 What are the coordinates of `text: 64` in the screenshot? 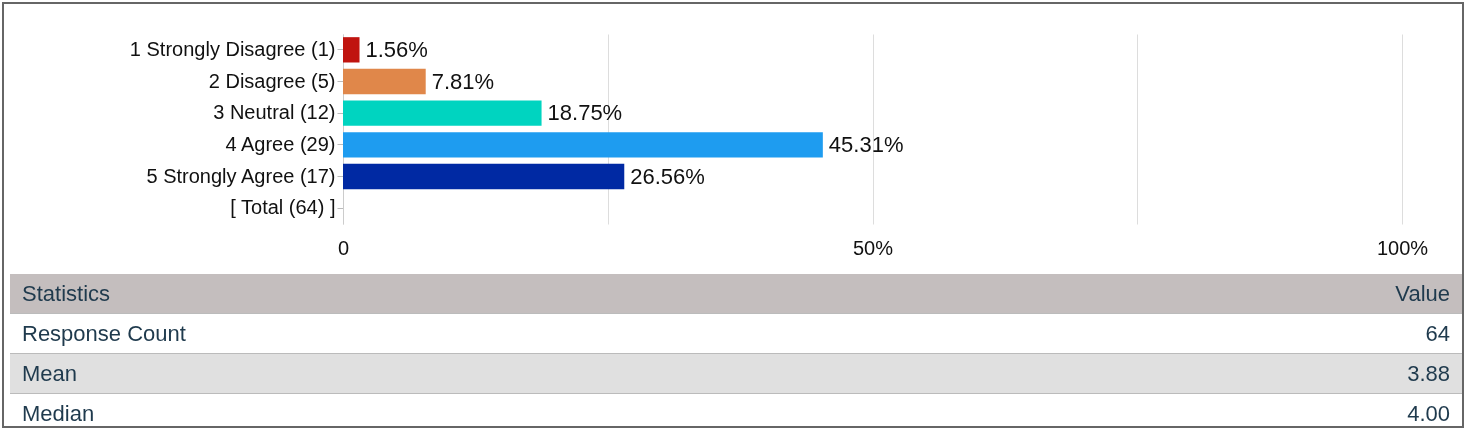 It's located at (1437, 334).